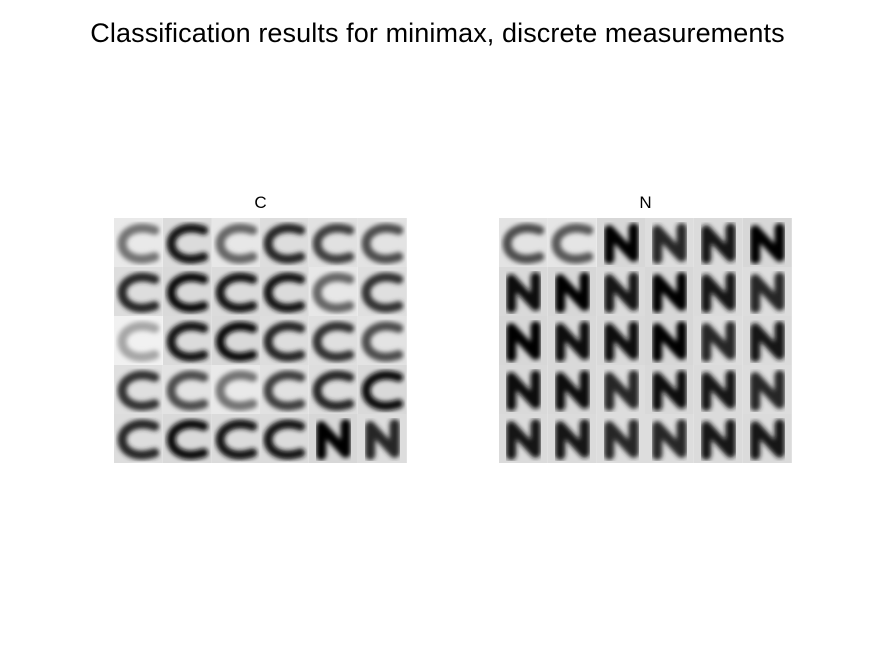  I want to click on panel-c: C, so click(260, 327).